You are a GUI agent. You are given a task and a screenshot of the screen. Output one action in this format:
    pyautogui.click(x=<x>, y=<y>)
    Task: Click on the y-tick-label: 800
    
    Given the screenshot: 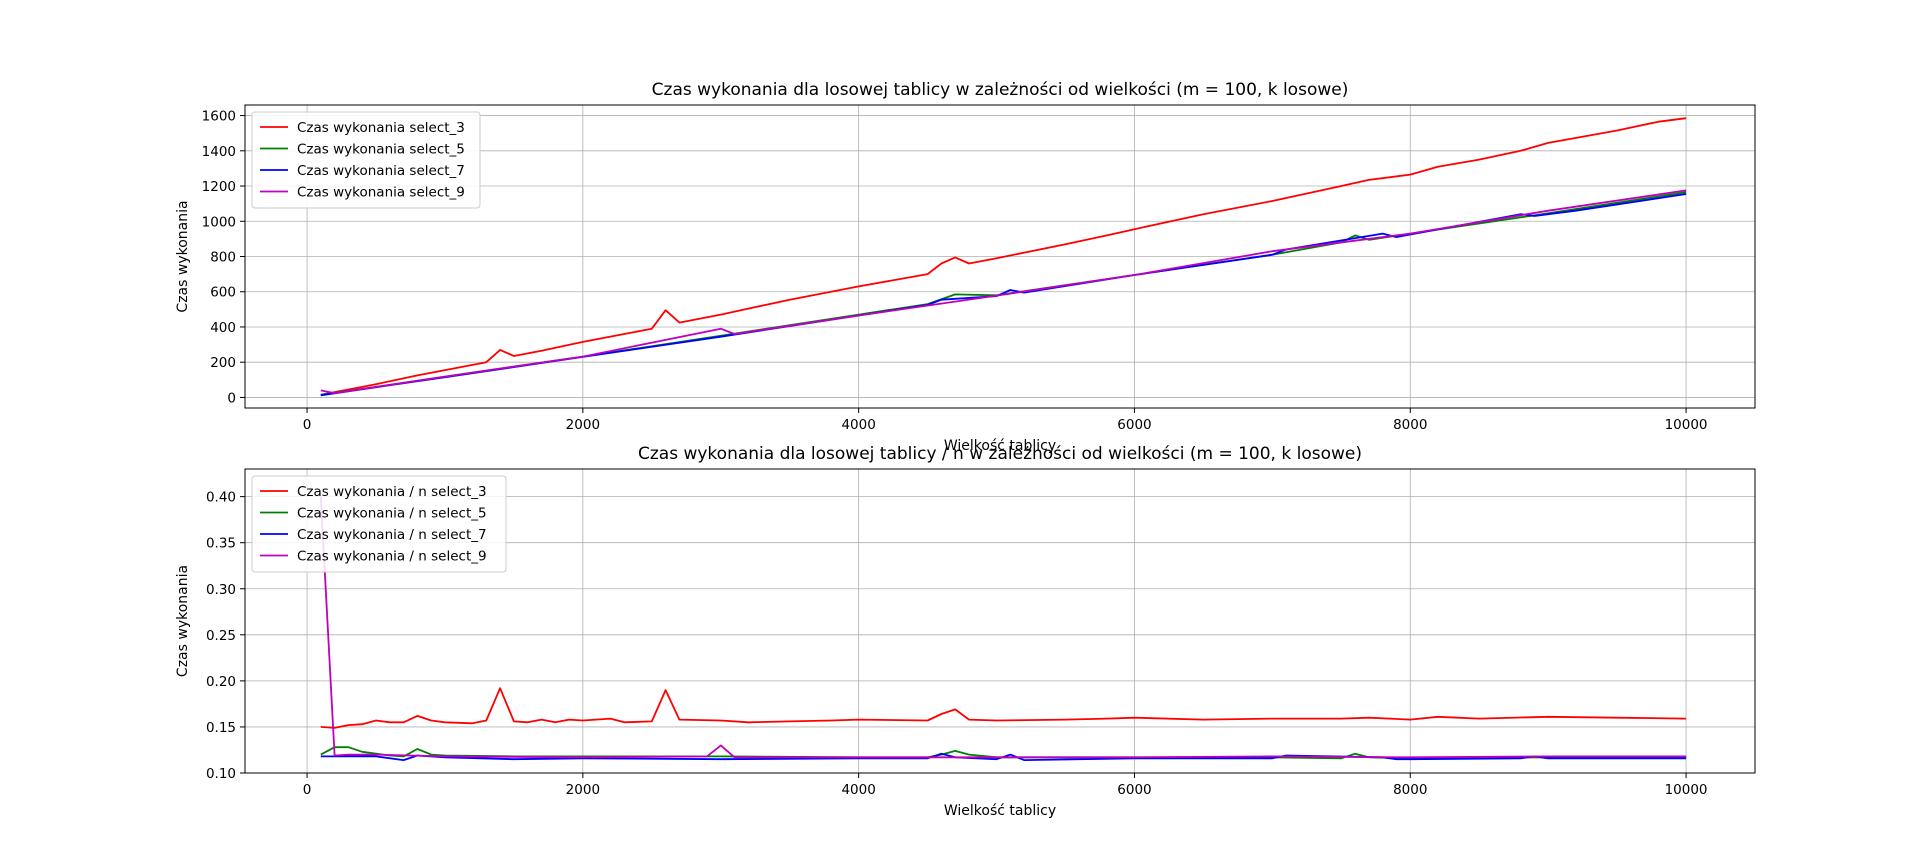 What is the action you would take?
    pyautogui.click(x=223, y=258)
    